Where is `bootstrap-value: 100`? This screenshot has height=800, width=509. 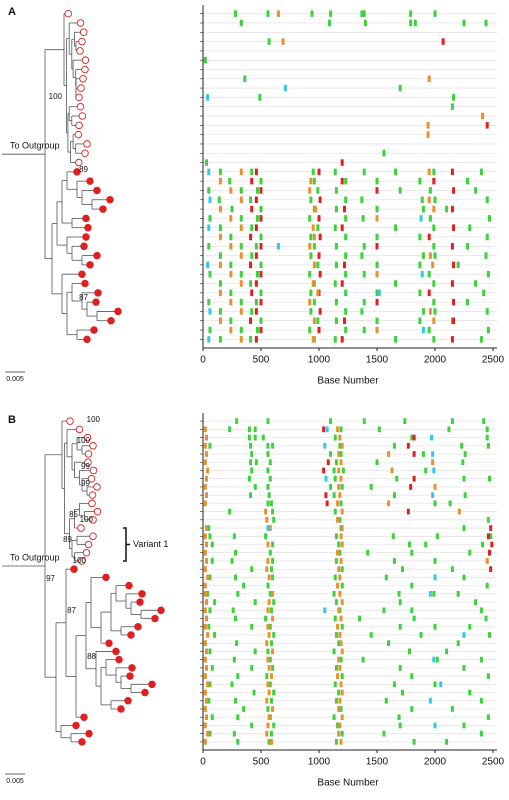
bootstrap-value: 100 is located at coordinates (56, 96).